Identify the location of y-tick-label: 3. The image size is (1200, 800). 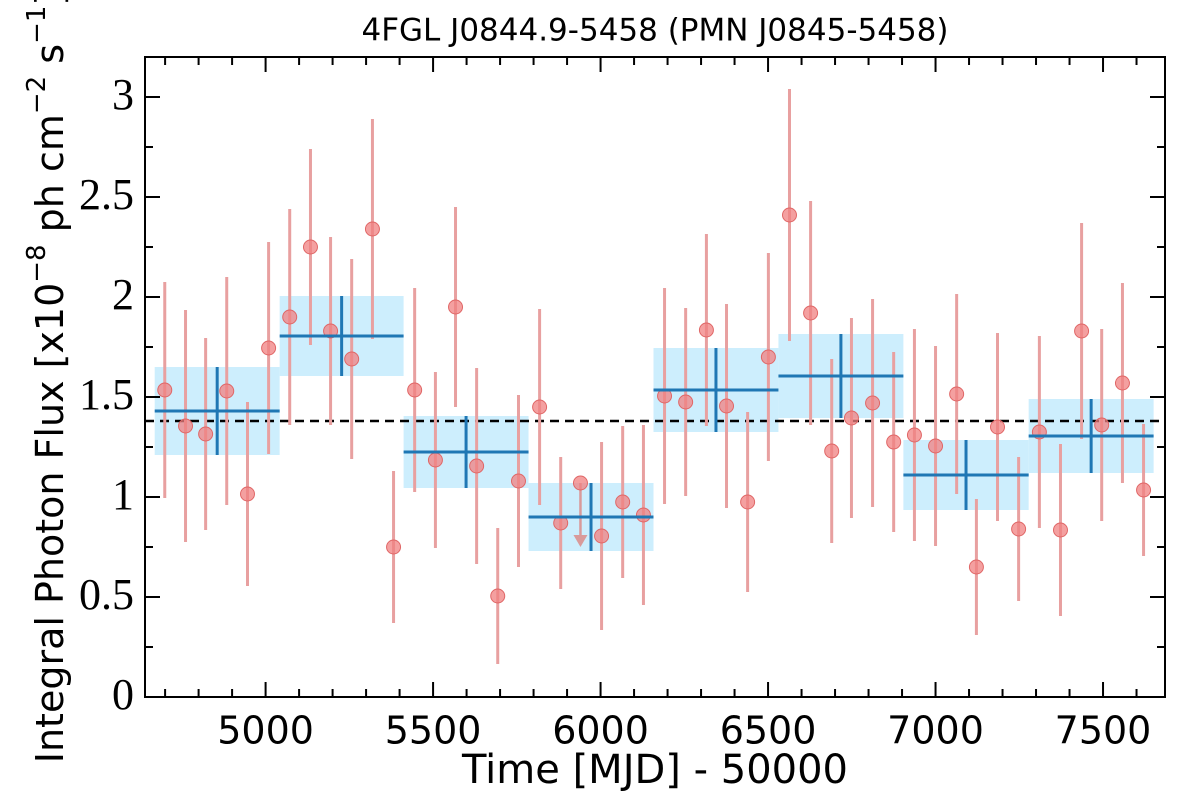
(123, 94).